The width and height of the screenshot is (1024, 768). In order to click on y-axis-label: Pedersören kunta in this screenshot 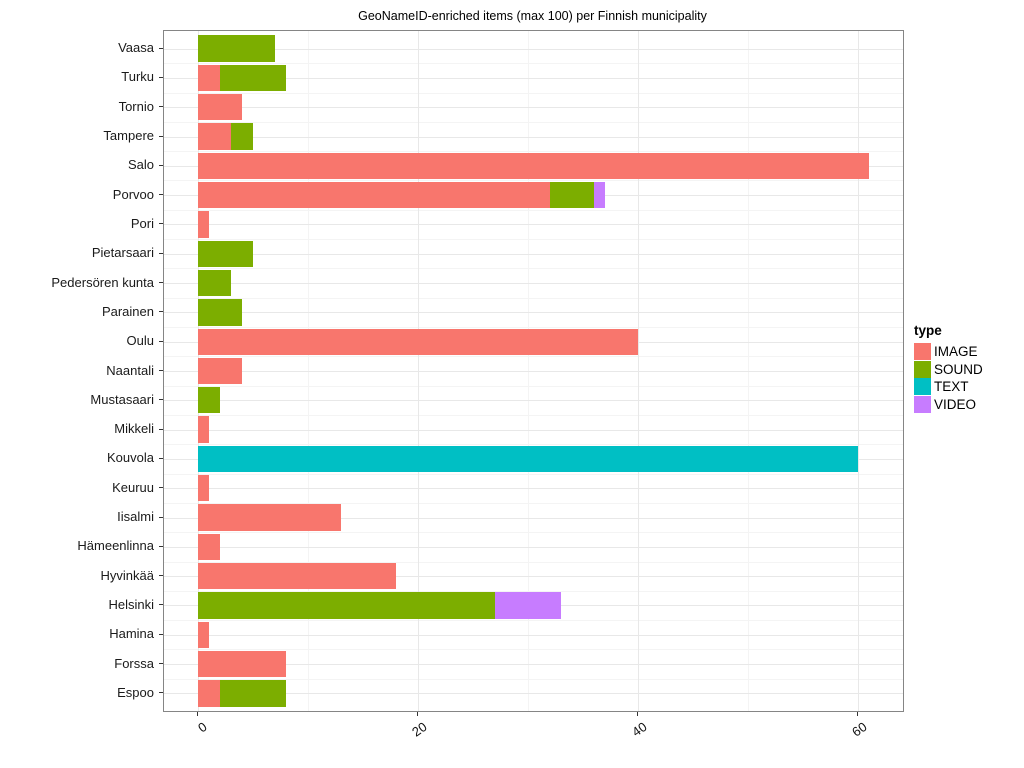, I will do `click(102, 282)`.